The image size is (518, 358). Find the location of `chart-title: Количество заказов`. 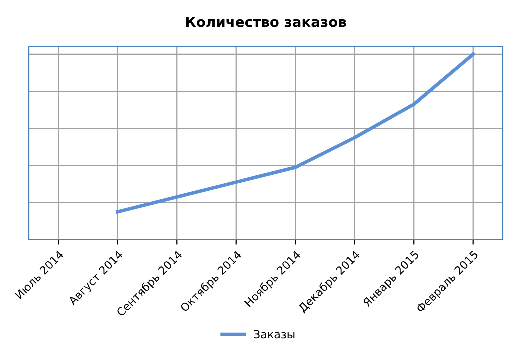

chart-title: Количество заказов is located at coordinates (266, 22).